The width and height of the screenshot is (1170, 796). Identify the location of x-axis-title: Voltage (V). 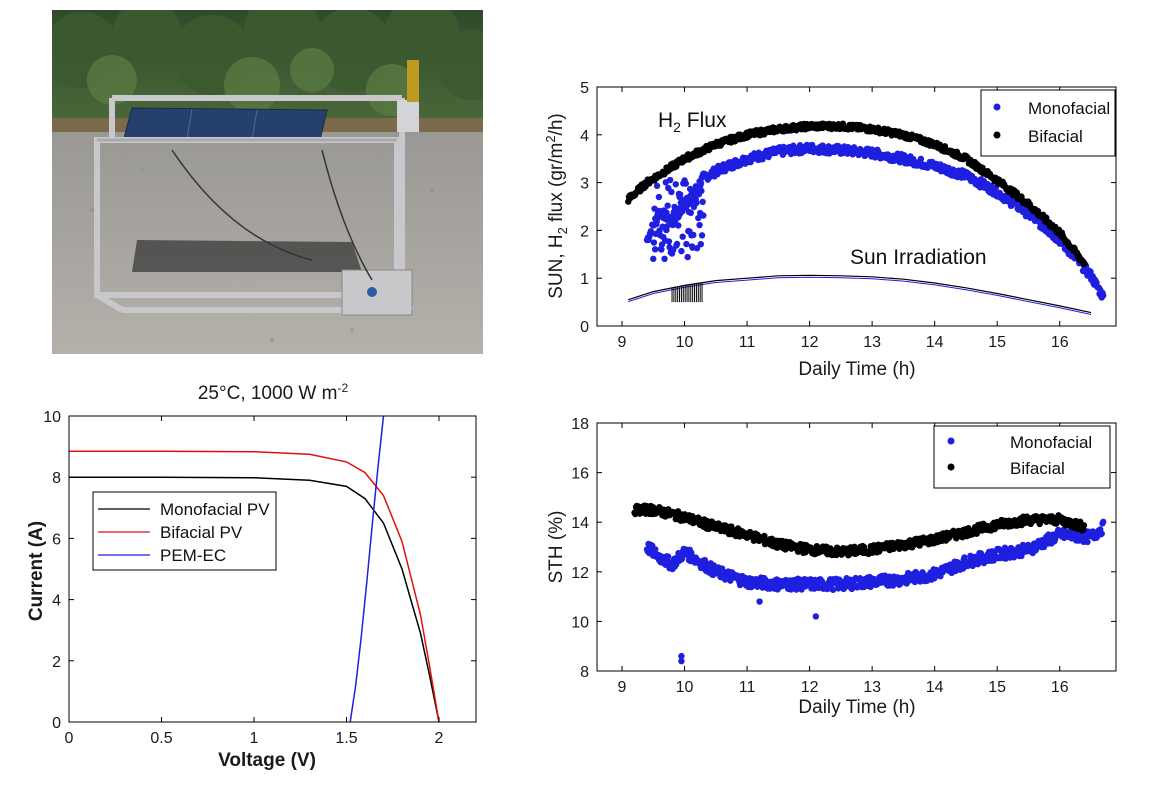
(267, 760).